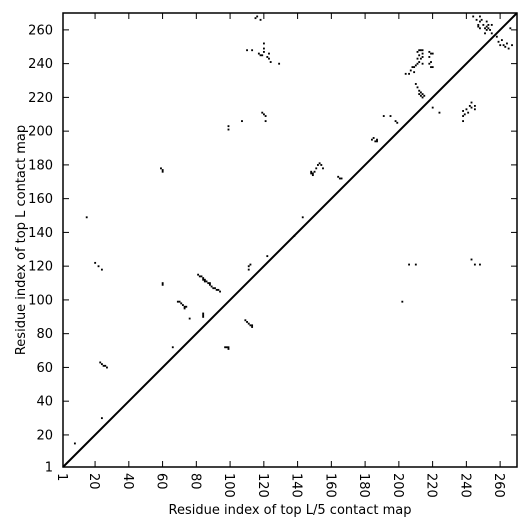 The height and width of the screenshot is (531, 531). What do you see at coordinates (431, 485) in the screenshot?
I see `x-tick-label: 220` at bounding box center [431, 485].